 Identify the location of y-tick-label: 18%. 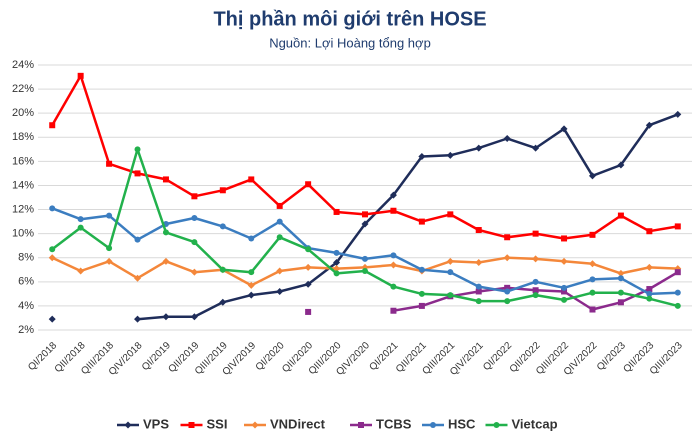
(23, 137).